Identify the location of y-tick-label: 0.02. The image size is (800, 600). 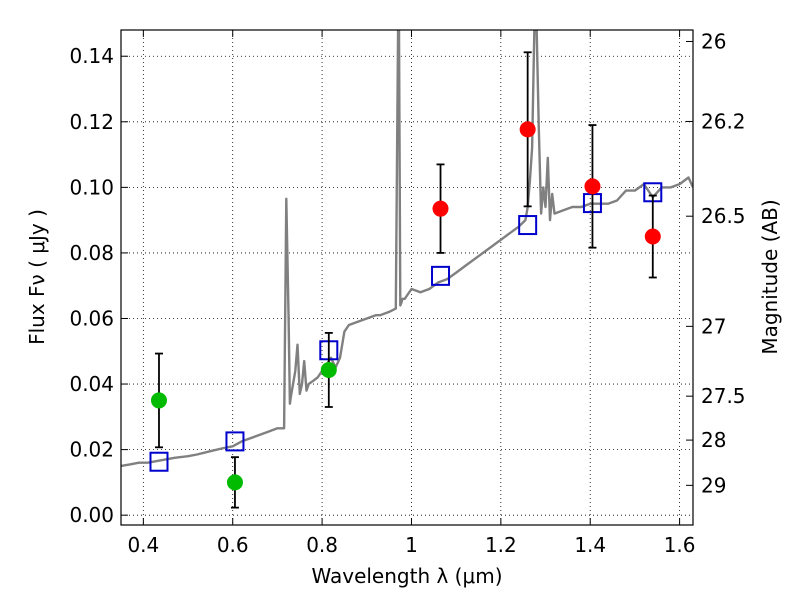
(91, 450).